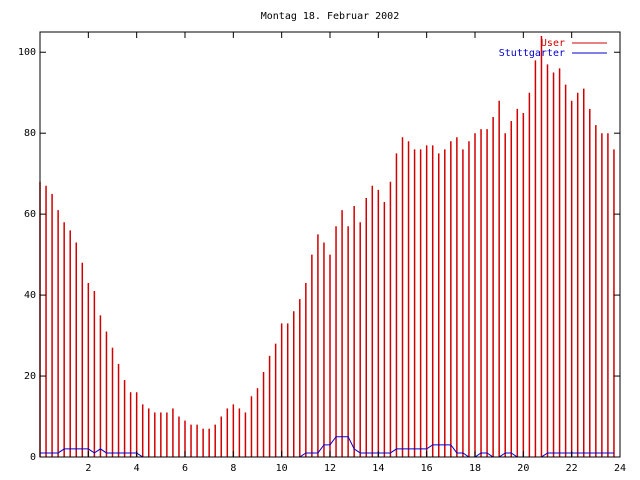 The height and width of the screenshot is (480, 640). What do you see at coordinates (330, 468) in the screenshot?
I see `x-tick-label: 12` at bounding box center [330, 468].